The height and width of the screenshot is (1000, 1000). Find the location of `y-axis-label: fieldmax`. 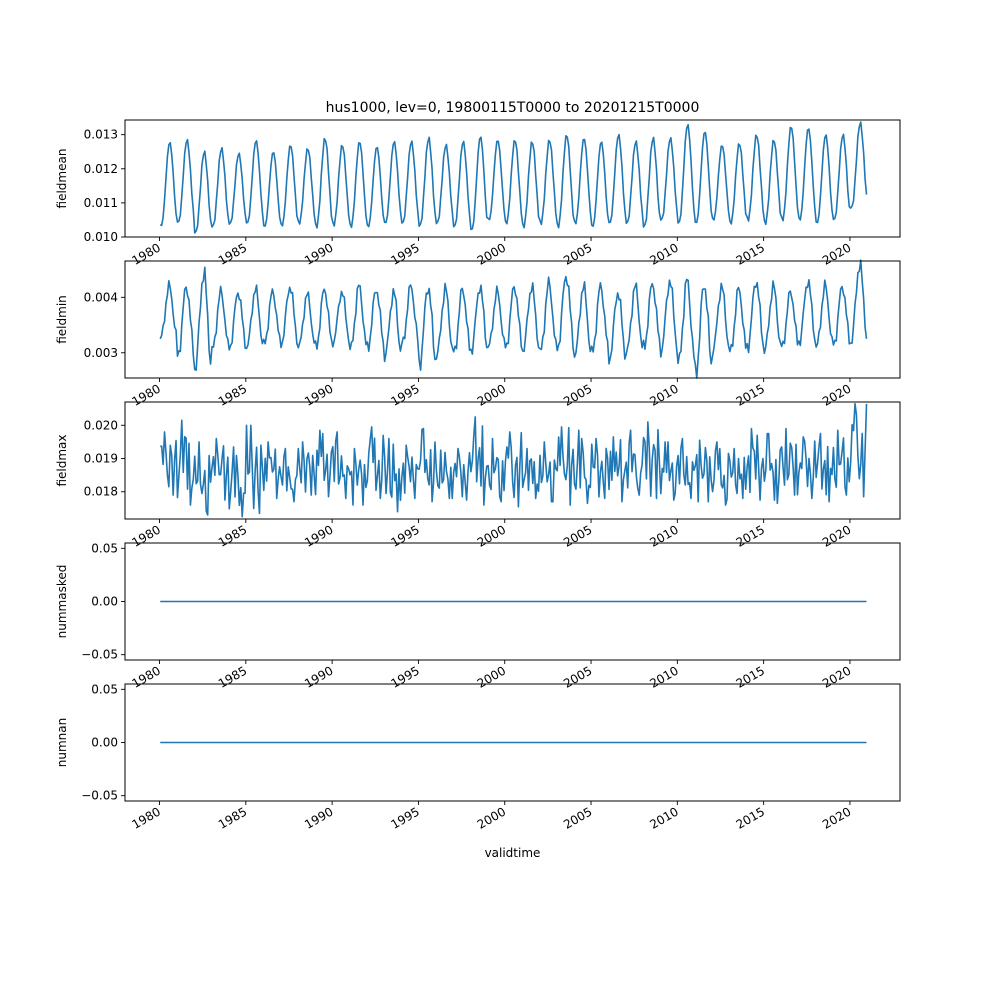

y-axis-label: fieldmax is located at coordinates (62, 460).